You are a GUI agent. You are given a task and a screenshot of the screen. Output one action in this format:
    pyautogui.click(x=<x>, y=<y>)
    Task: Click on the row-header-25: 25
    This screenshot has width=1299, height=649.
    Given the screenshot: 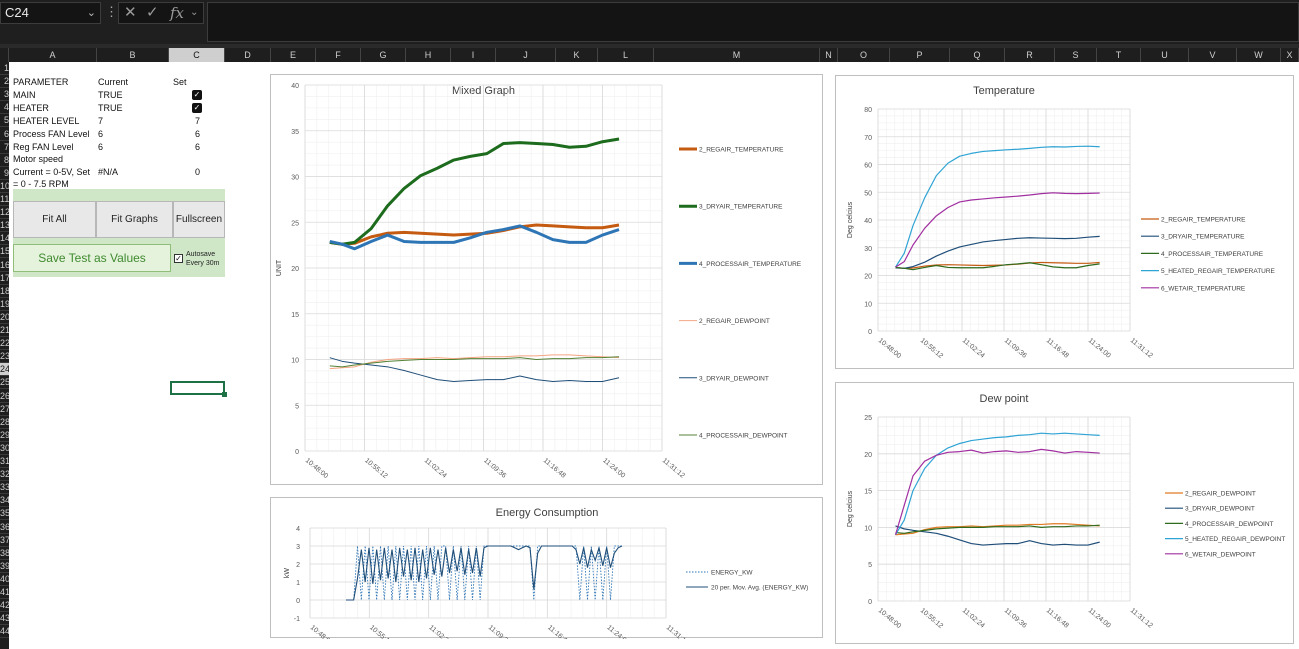 What is the action you would take?
    pyautogui.click(x=4, y=383)
    